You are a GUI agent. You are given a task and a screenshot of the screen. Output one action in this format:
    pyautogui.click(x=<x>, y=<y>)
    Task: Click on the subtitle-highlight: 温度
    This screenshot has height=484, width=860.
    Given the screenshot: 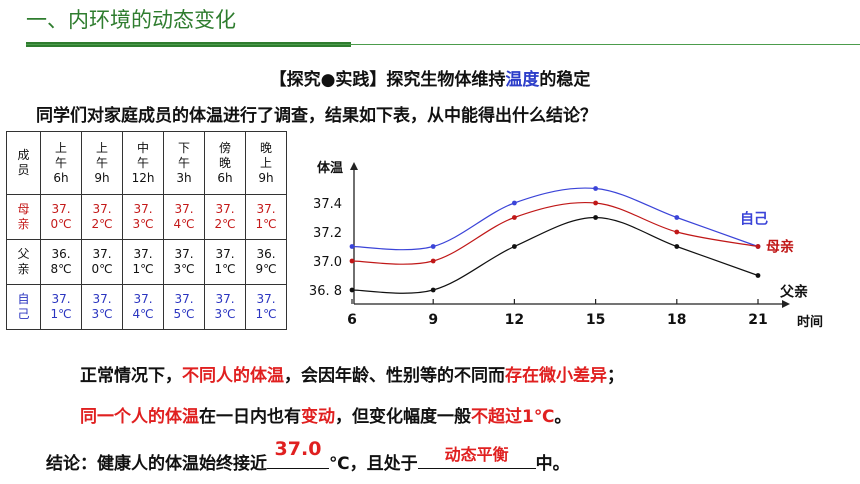 What is the action you would take?
    pyautogui.click(x=522, y=80)
    